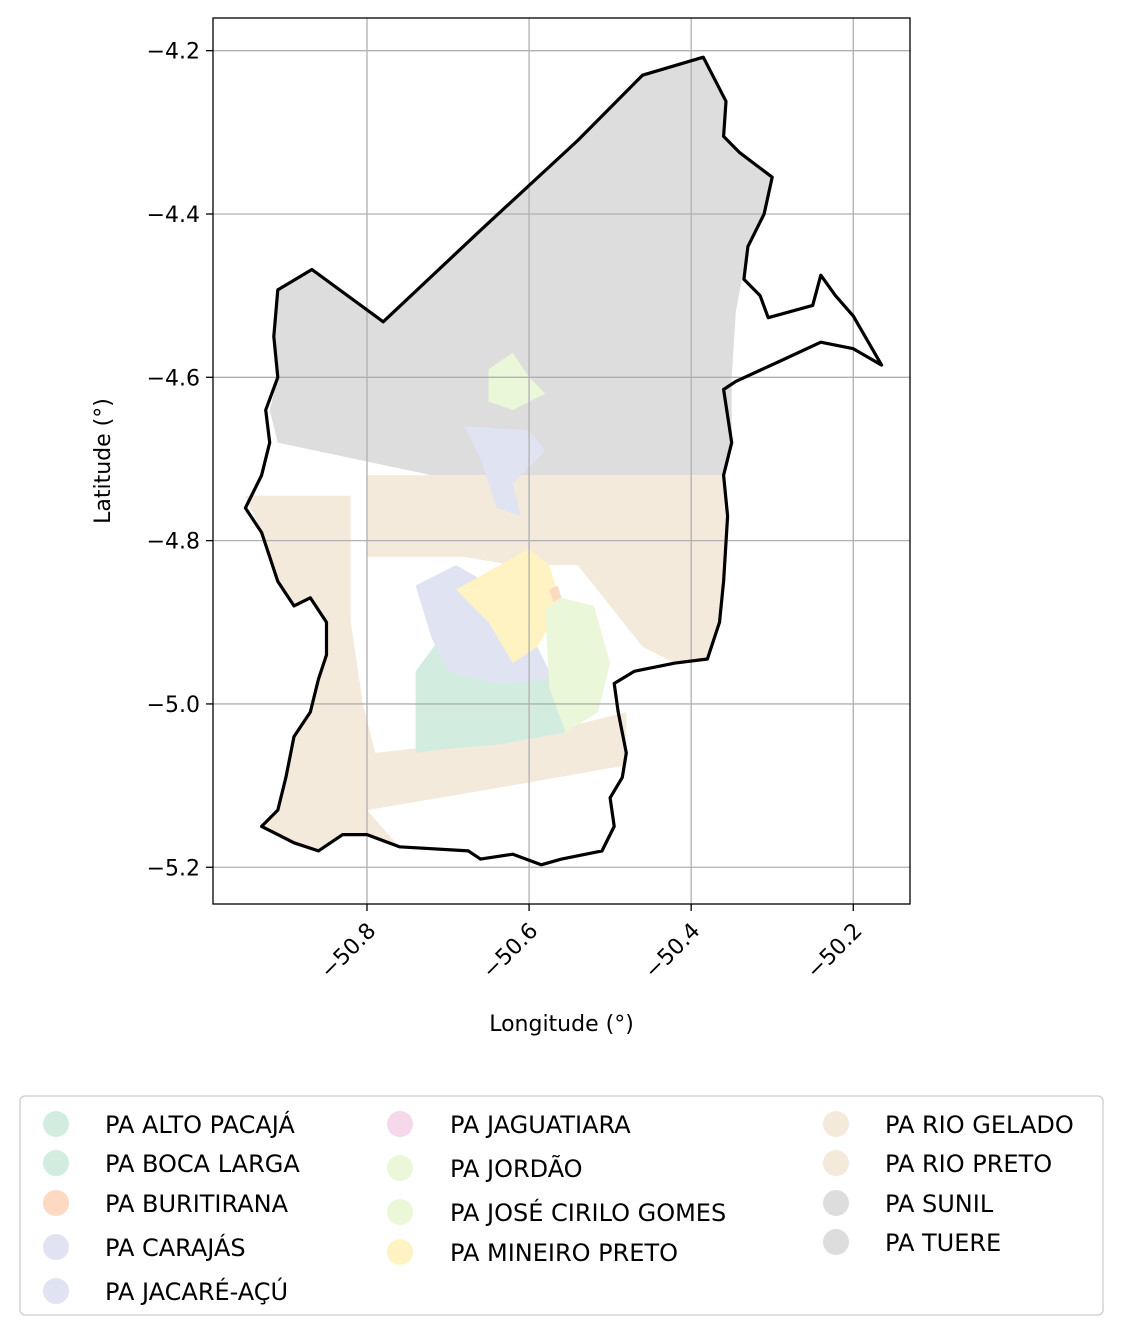 This screenshot has height=1335, width=1123. I want to click on y-axis-title: Latitude (°), so click(103, 461).